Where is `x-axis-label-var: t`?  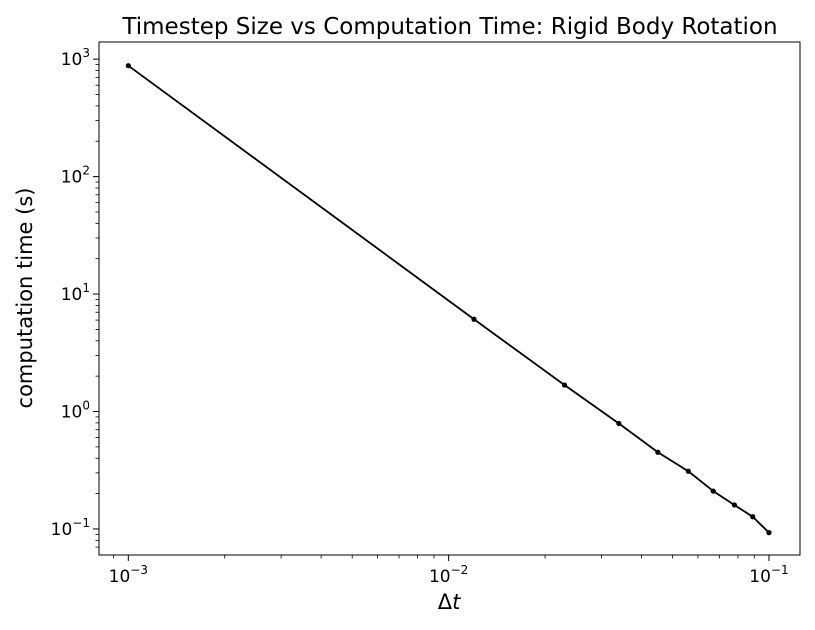 x-axis-label-var: t is located at coordinates (456, 602).